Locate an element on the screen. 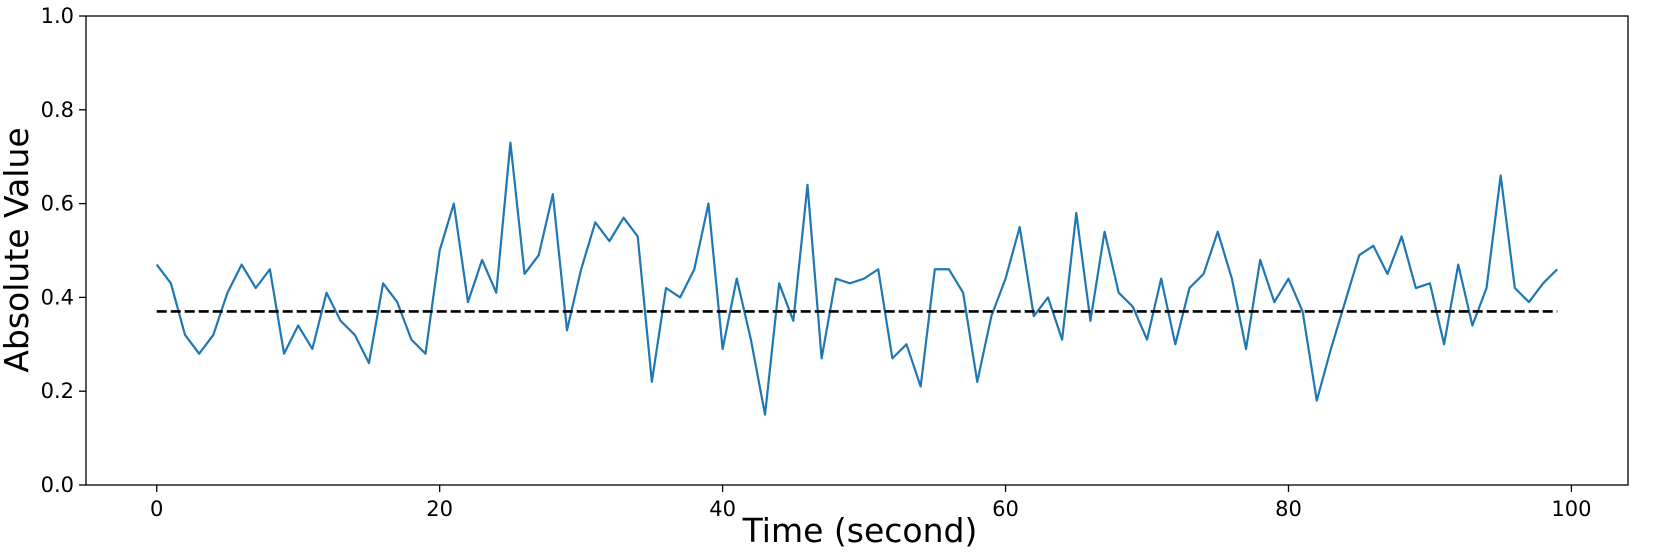  y-axis-ticks: 0.0 0.2 0.4 0.6 0.8 1.0 is located at coordinates (63, 250).